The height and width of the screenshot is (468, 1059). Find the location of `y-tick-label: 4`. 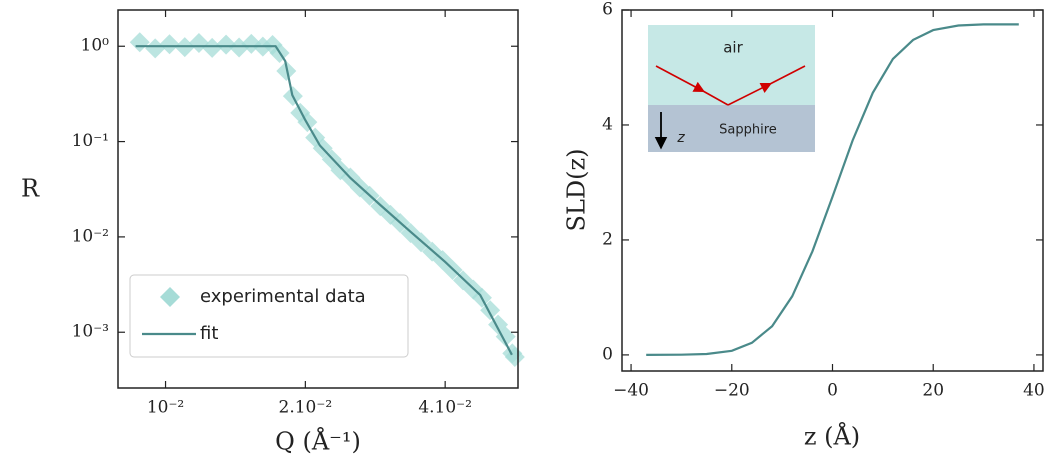

y-tick-label: 4 is located at coordinates (607, 124).